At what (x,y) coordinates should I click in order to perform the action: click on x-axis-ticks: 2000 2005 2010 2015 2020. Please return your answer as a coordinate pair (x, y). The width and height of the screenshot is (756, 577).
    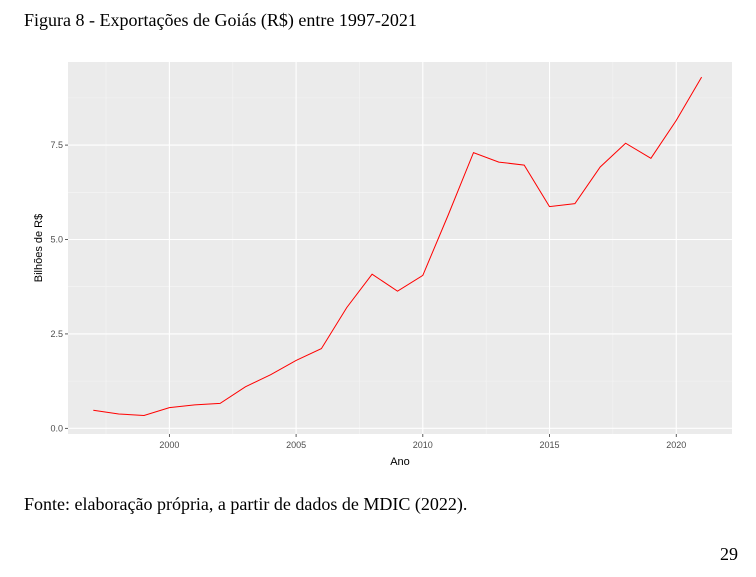
    Looking at the image, I should click on (422, 442).